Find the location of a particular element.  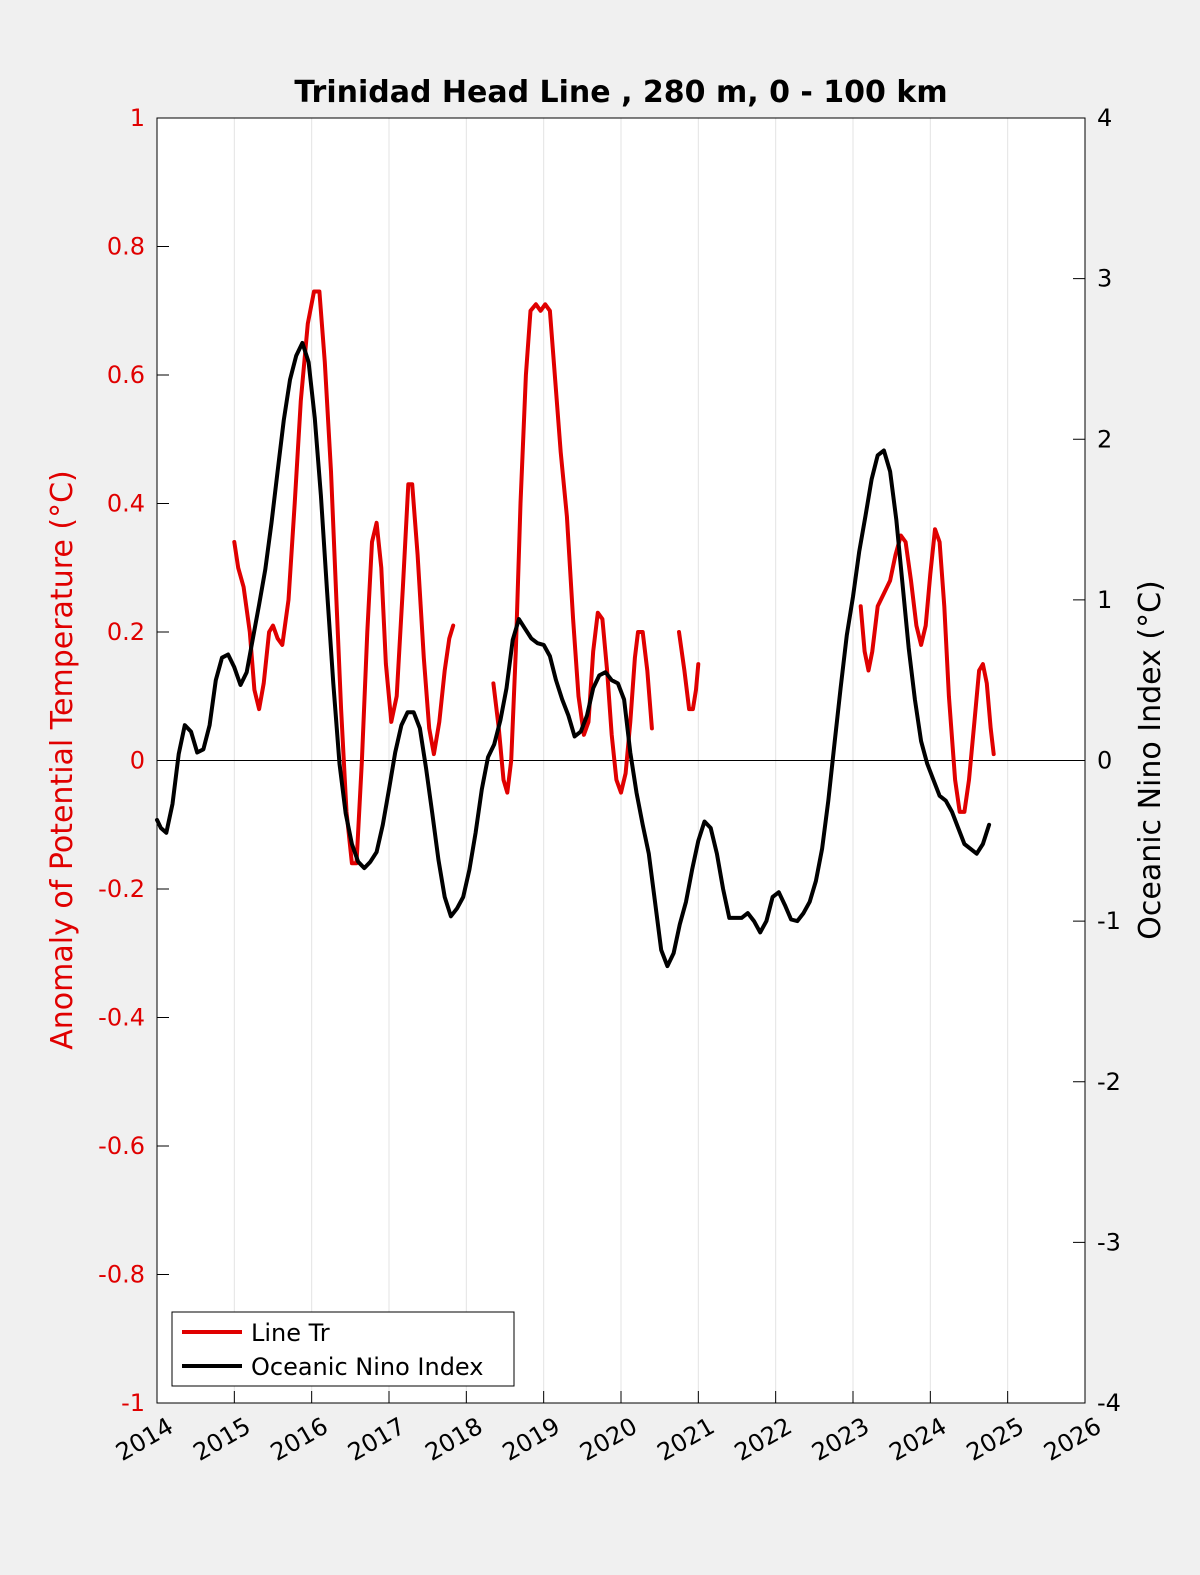

right-tick-label: -1 is located at coordinates (1109, 921).